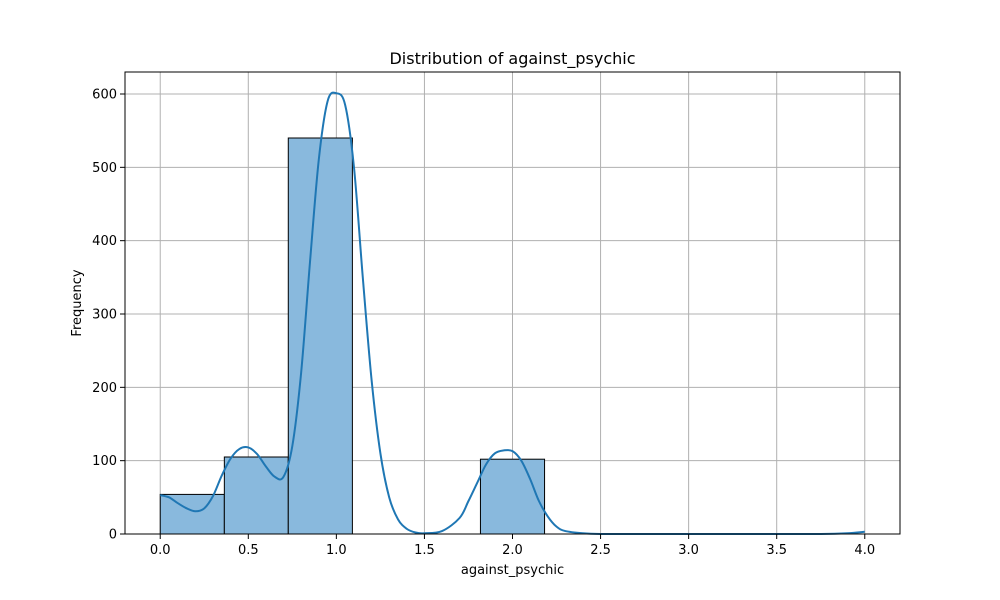 Image resolution: width=1000 pixels, height=600 pixels. What do you see at coordinates (104, 241) in the screenshot?
I see `y-tick-label: 400` at bounding box center [104, 241].